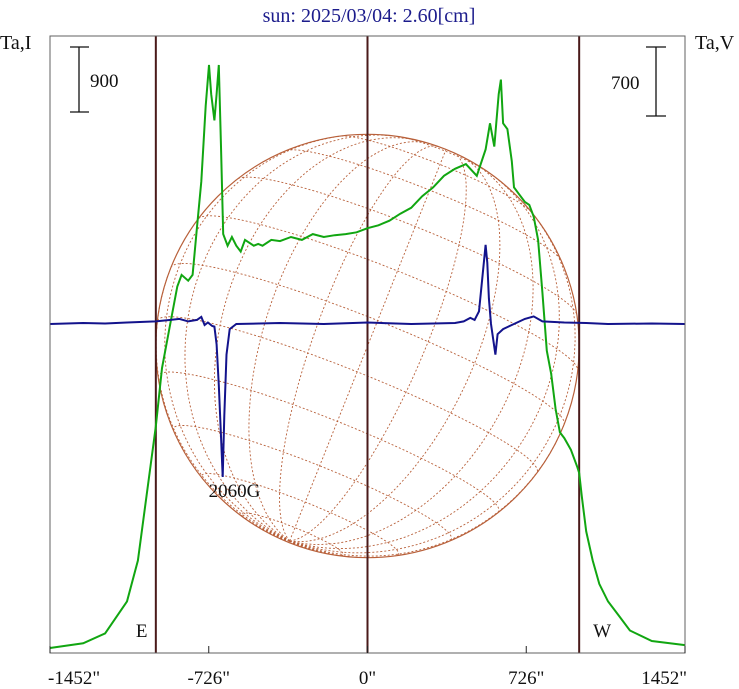  What do you see at coordinates (369, 16) in the screenshot?
I see `chart-title: sun: 2025/03/04: 2.60[cm]` at bounding box center [369, 16].